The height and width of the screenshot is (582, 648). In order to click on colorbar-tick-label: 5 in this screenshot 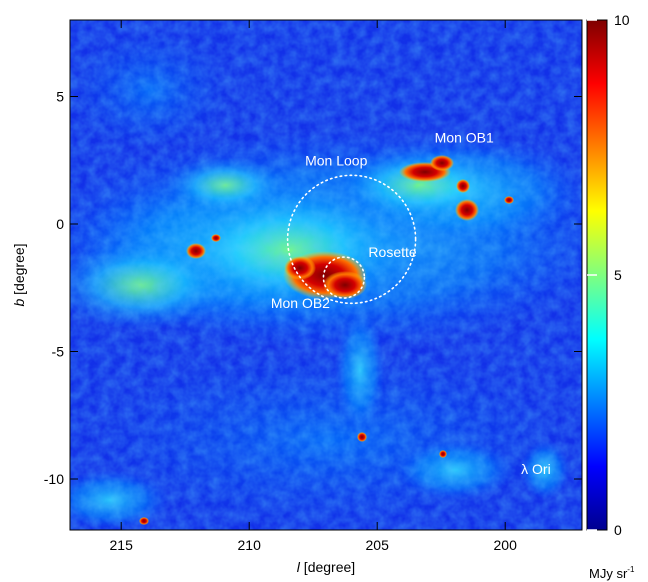, I will do `click(618, 275)`.